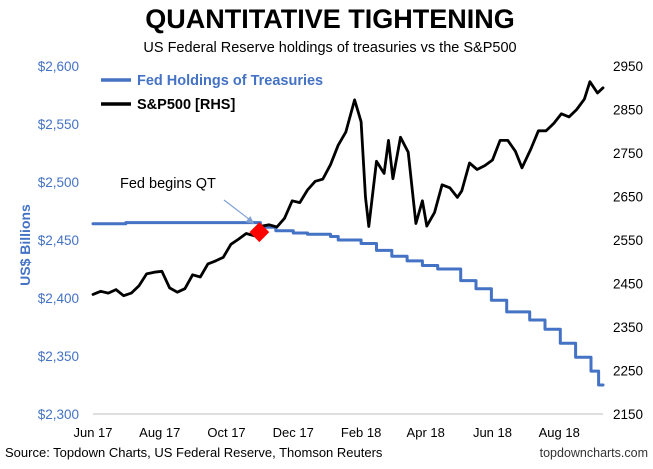 The width and height of the screenshot is (653, 469). Describe the element at coordinates (559, 432) in the screenshot. I see `x-tick-label: Aug 18` at that location.